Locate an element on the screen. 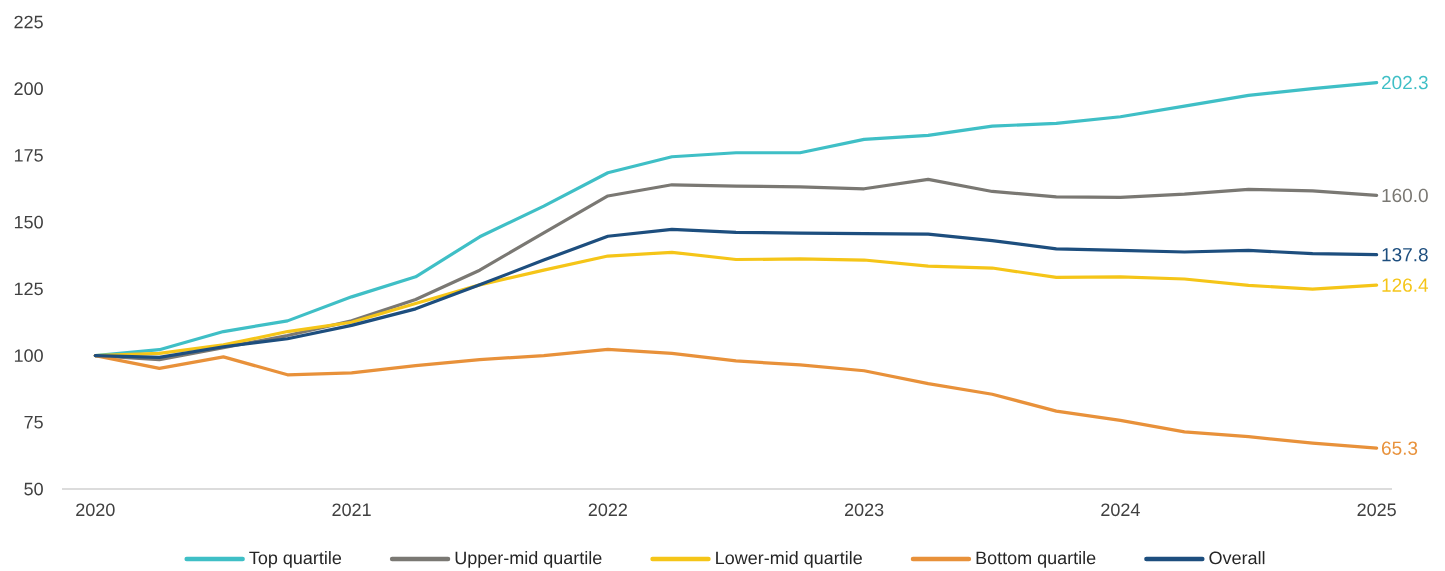 The width and height of the screenshot is (1445, 571). y-tick-label: 150 is located at coordinates (28, 222).